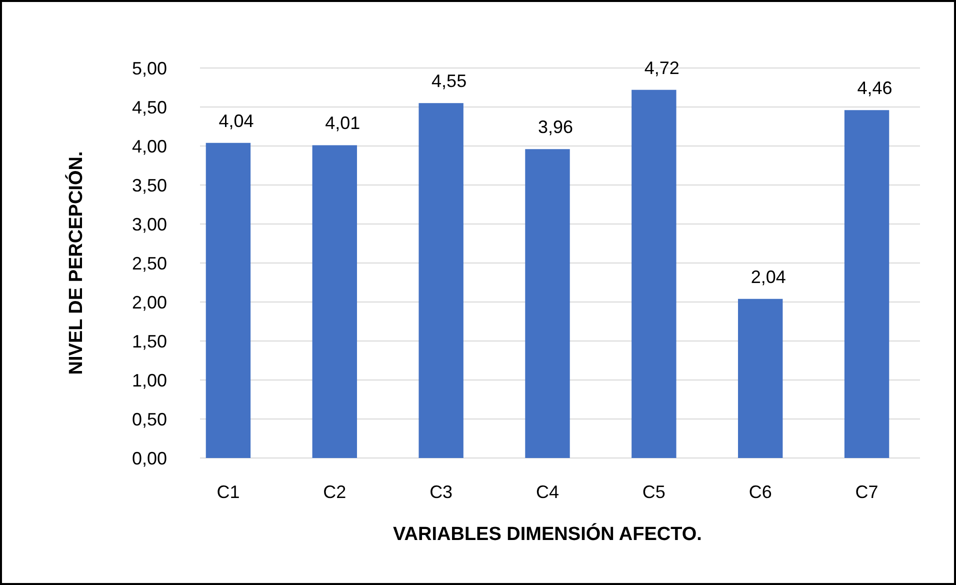 Image resolution: width=956 pixels, height=585 pixels. I want to click on x-tick-label: C6, so click(760, 492).